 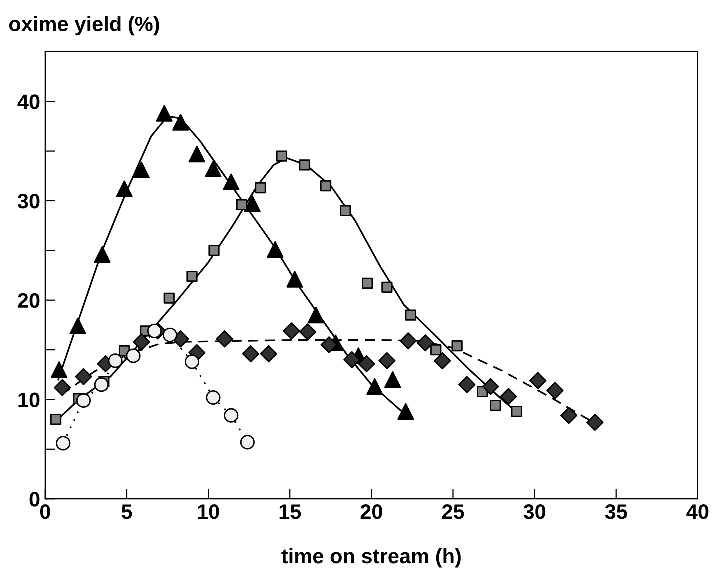 What do you see at coordinates (35, 499) in the screenshot?
I see `y-tick-label: 0` at bounding box center [35, 499].